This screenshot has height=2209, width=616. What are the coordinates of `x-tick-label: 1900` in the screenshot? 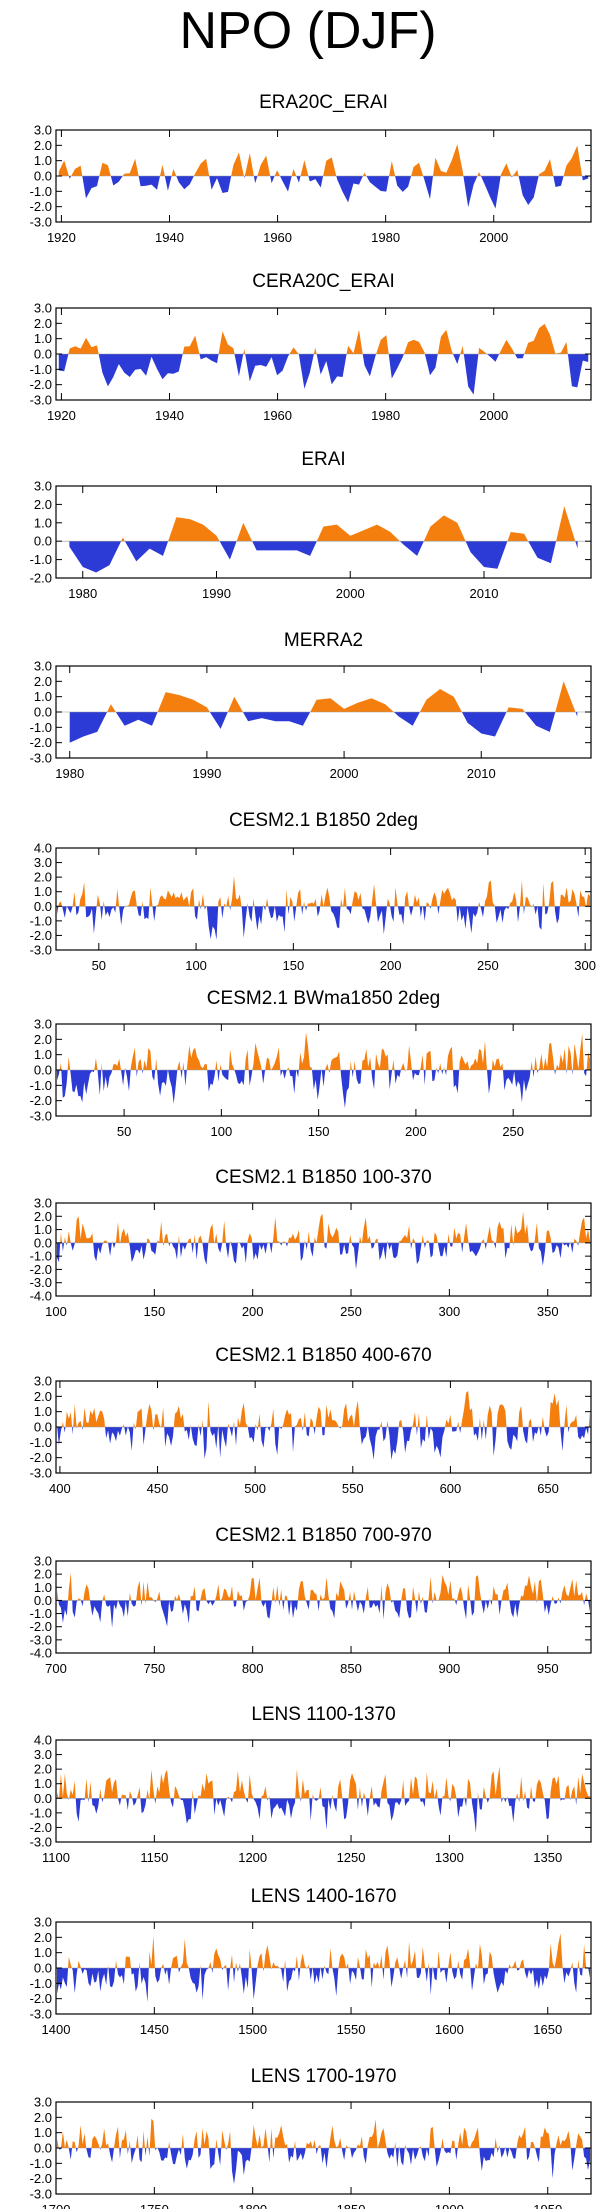 It's located at (449, 2205).